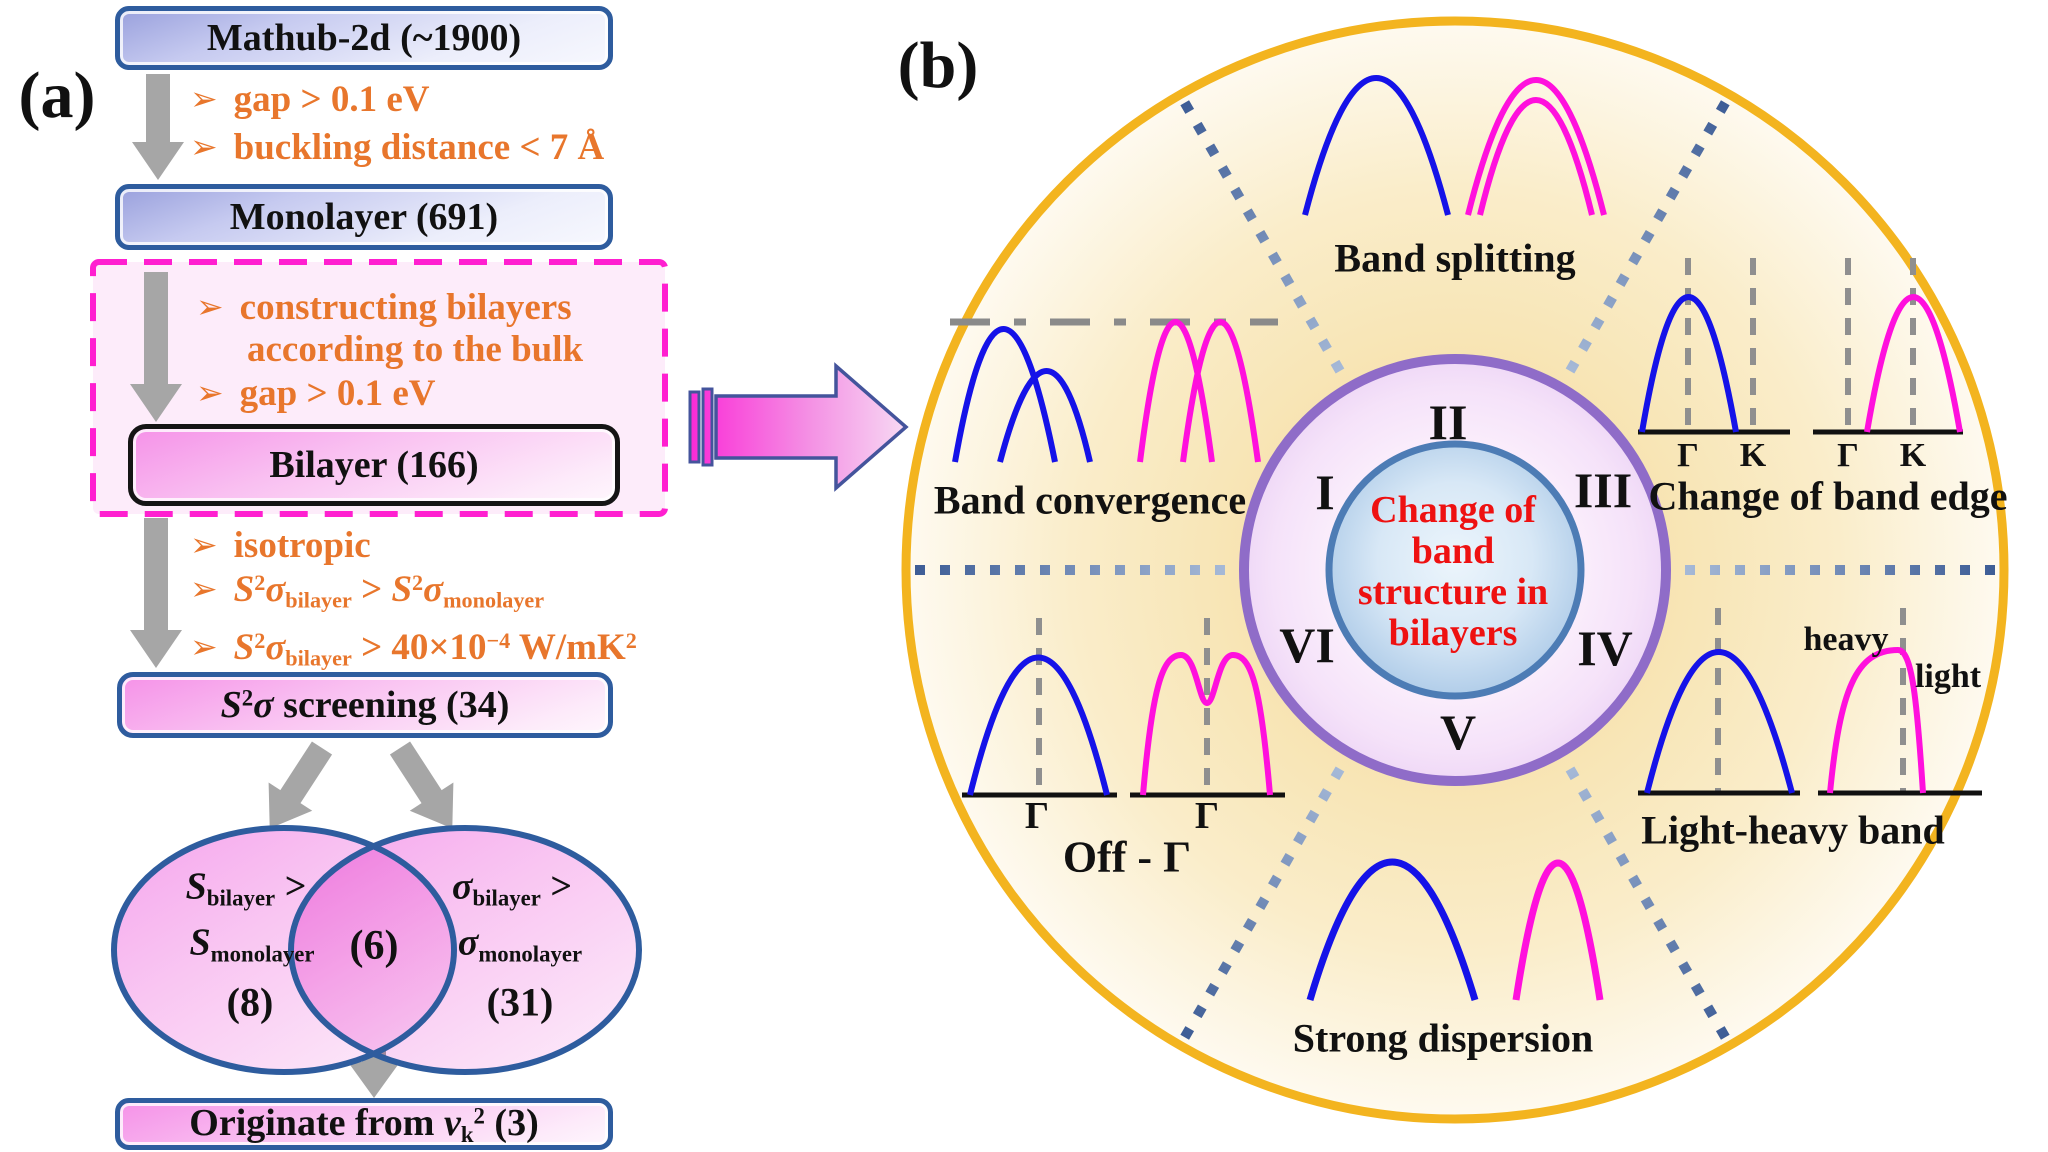 The width and height of the screenshot is (2048, 1152). I want to click on strong-dispersion-curves, so click(1455, 930).